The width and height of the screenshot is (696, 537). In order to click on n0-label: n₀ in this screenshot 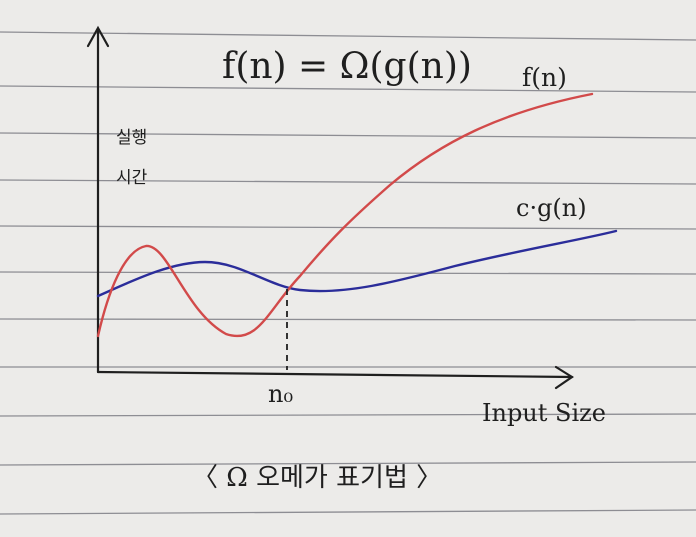, I will do `click(280, 394)`.